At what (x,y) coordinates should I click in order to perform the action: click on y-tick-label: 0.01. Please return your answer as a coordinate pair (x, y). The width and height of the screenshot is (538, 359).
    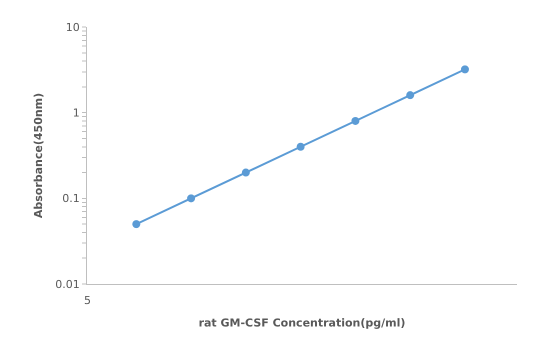
    Looking at the image, I should click on (67, 284).